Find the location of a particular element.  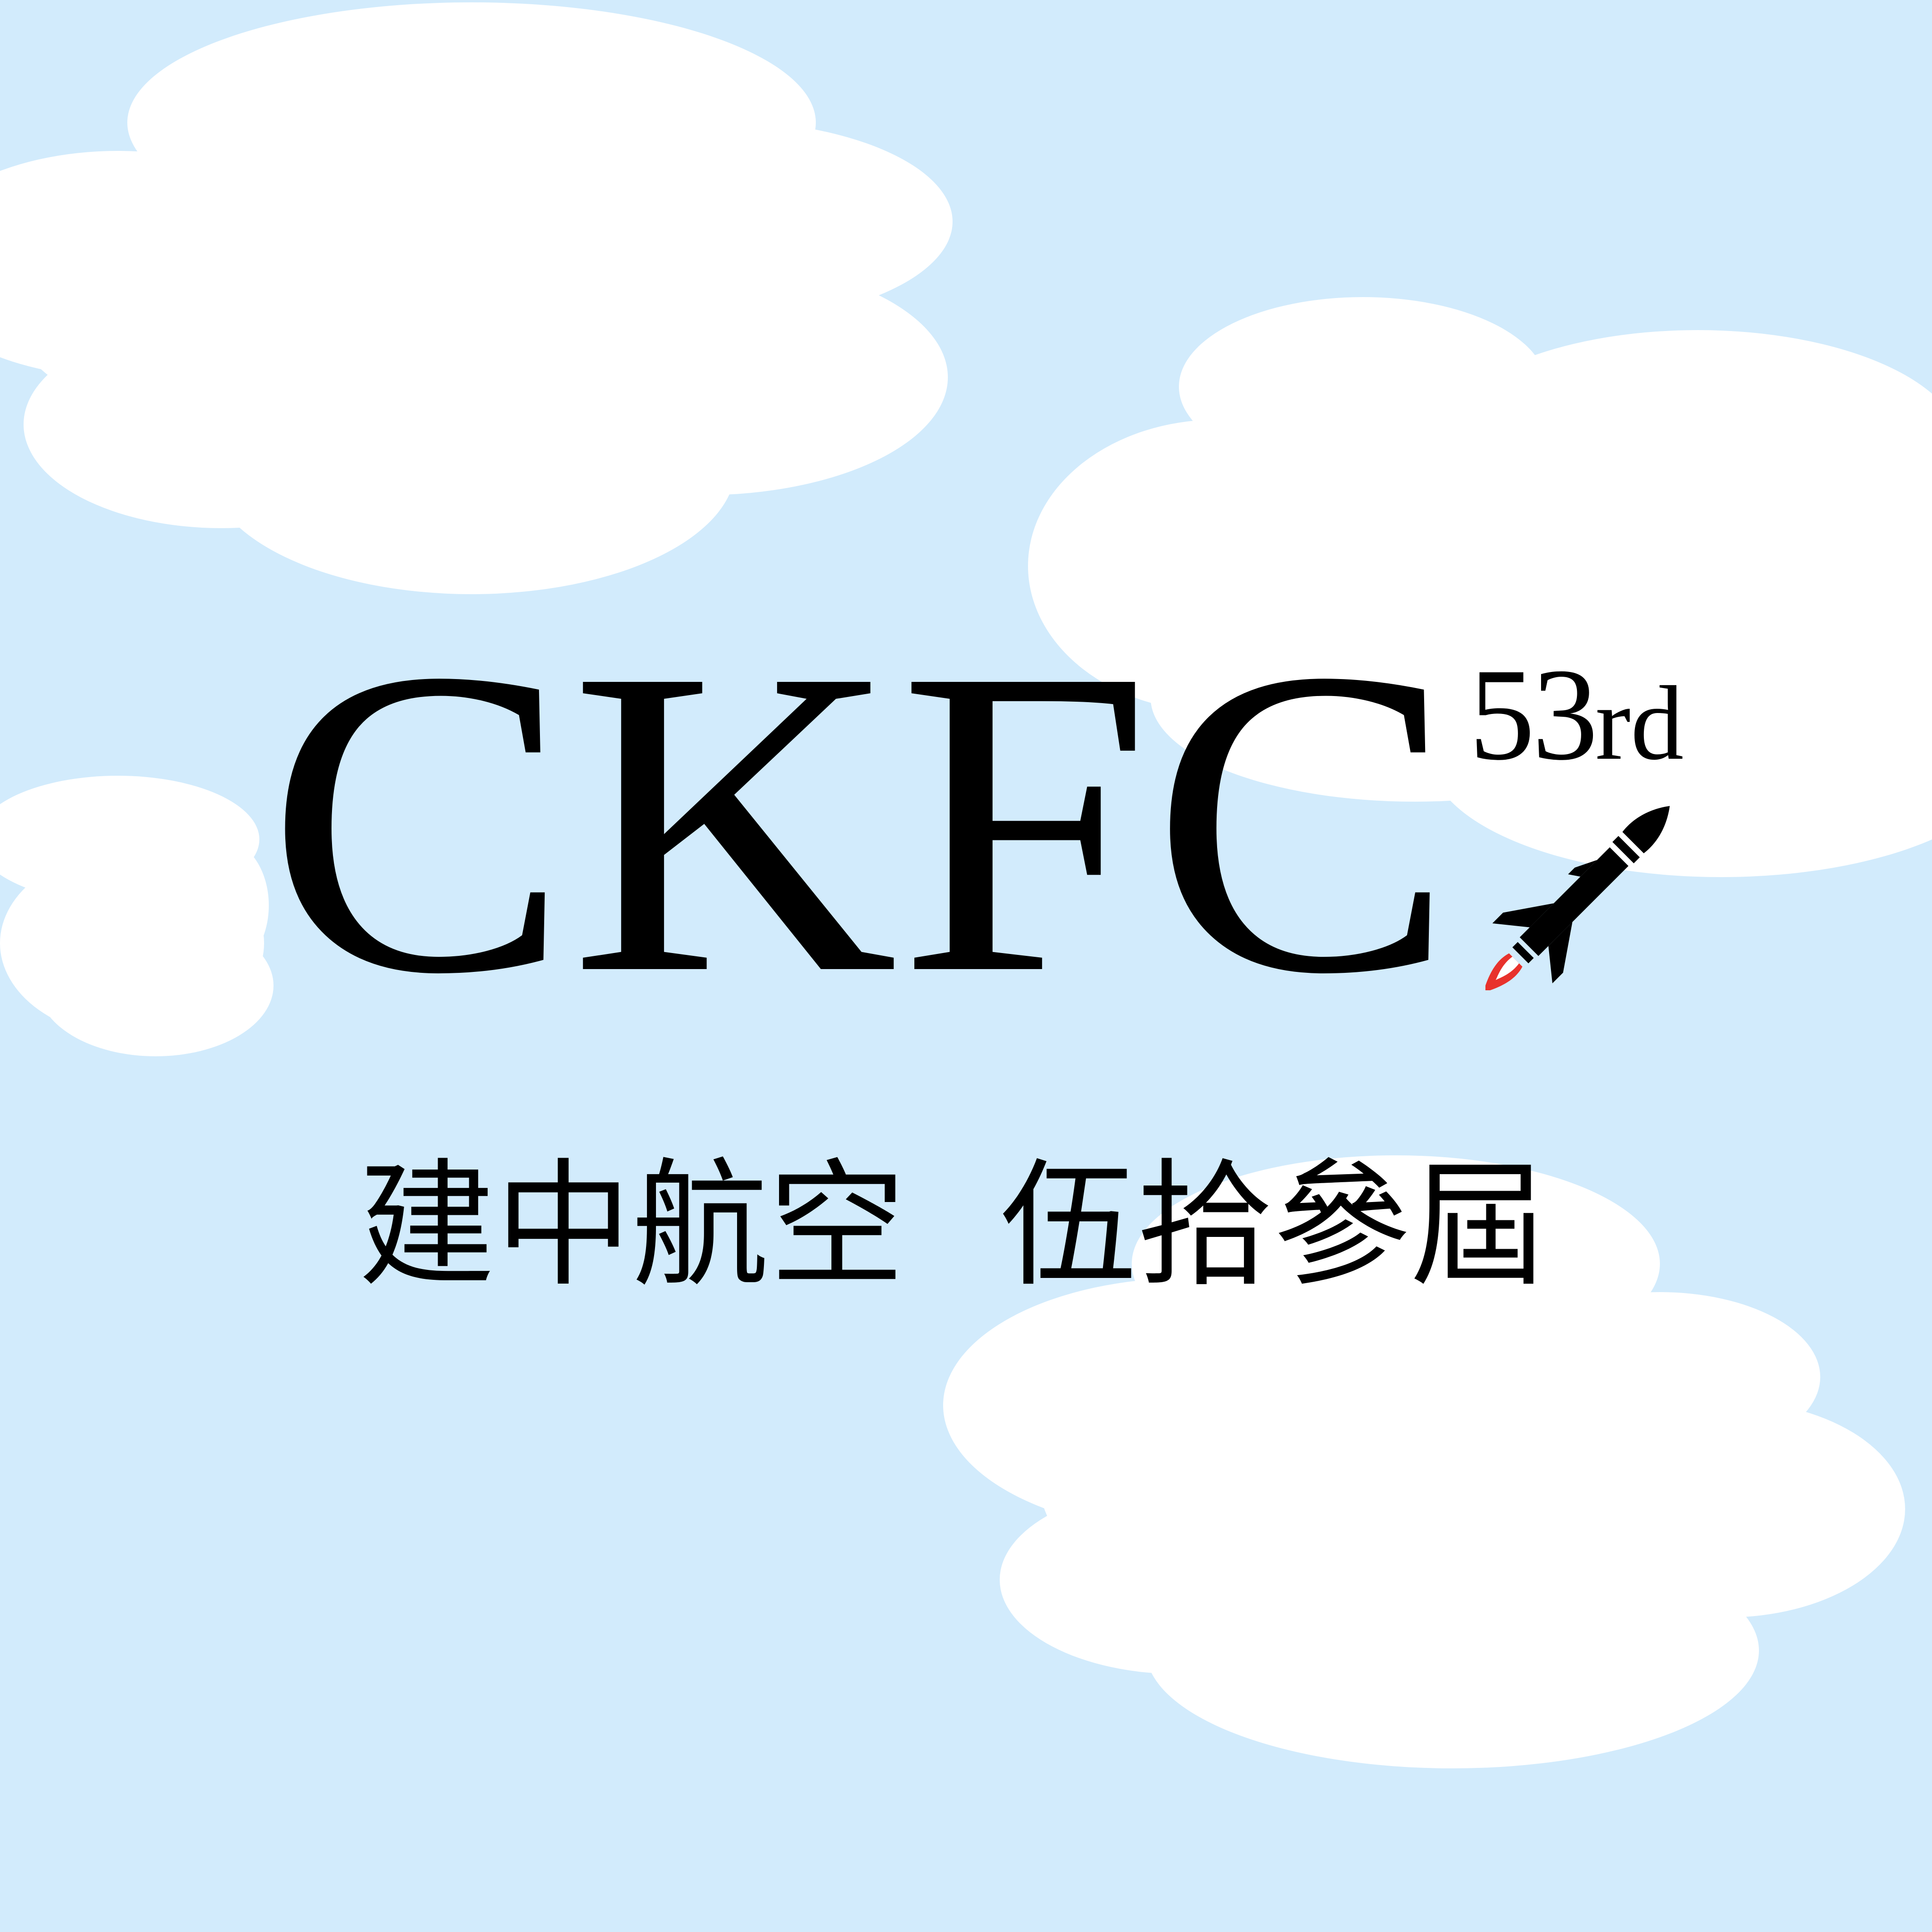

edition-superscript: 53rd is located at coordinates (1576, 714).